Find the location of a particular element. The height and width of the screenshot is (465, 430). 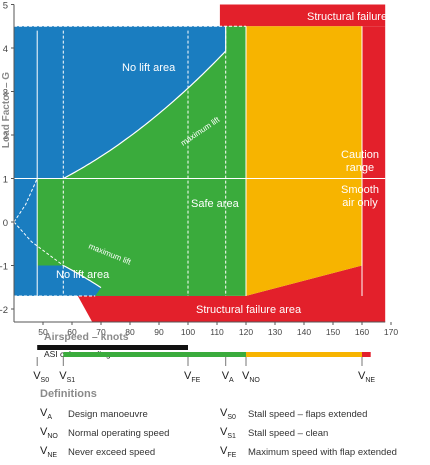

speed-label-a: VA is located at coordinates (228, 377).